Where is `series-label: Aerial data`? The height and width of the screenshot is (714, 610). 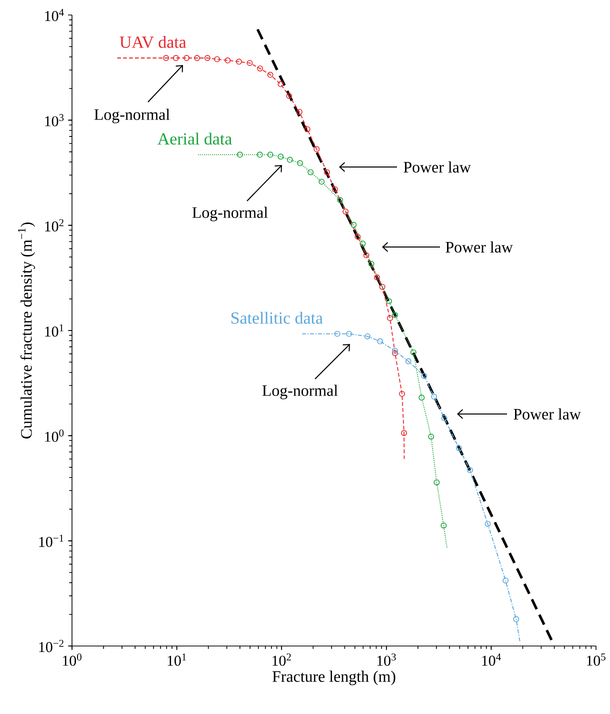
series-label: Aerial data is located at coordinates (195, 138).